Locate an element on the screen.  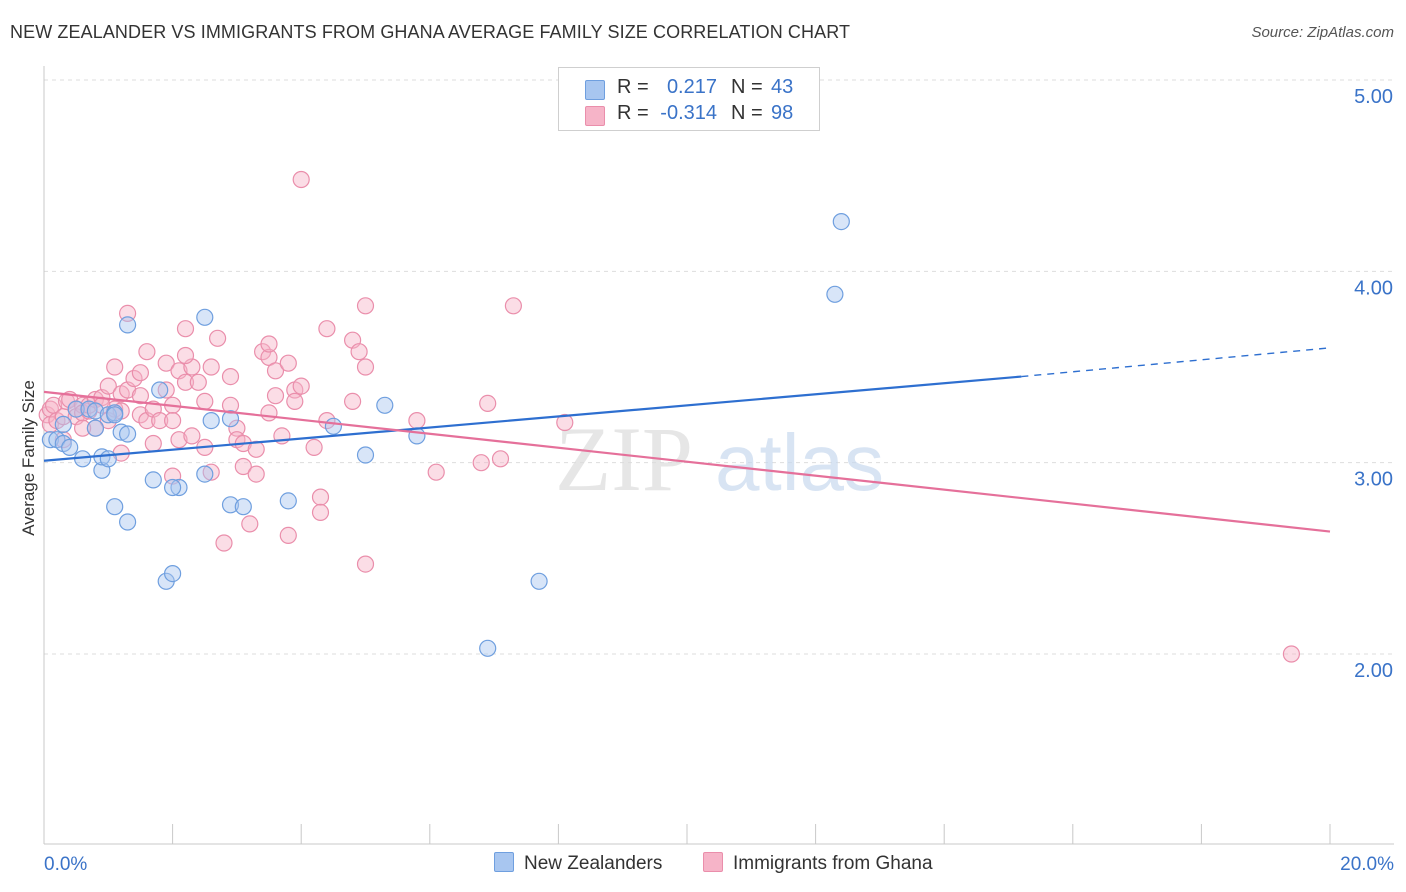
bottom-legend-ghana: Immigrants from Ghana is located at coordinates (818, 863).